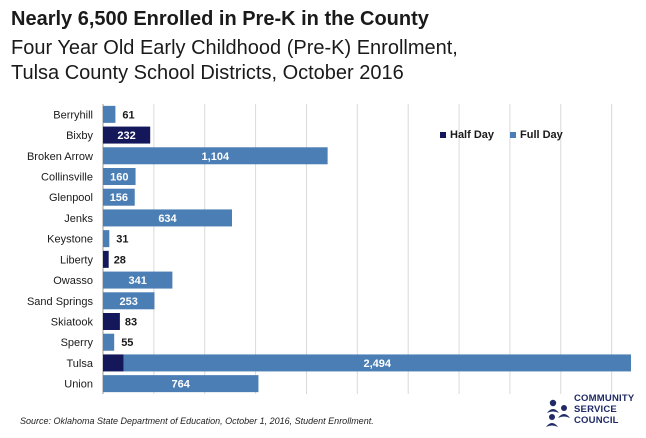 Image resolution: width=646 pixels, height=438 pixels. Describe the element at coordinates (131, 323) in the screenshot. I see `data-label-half-day-skiatook: 83` at that location.